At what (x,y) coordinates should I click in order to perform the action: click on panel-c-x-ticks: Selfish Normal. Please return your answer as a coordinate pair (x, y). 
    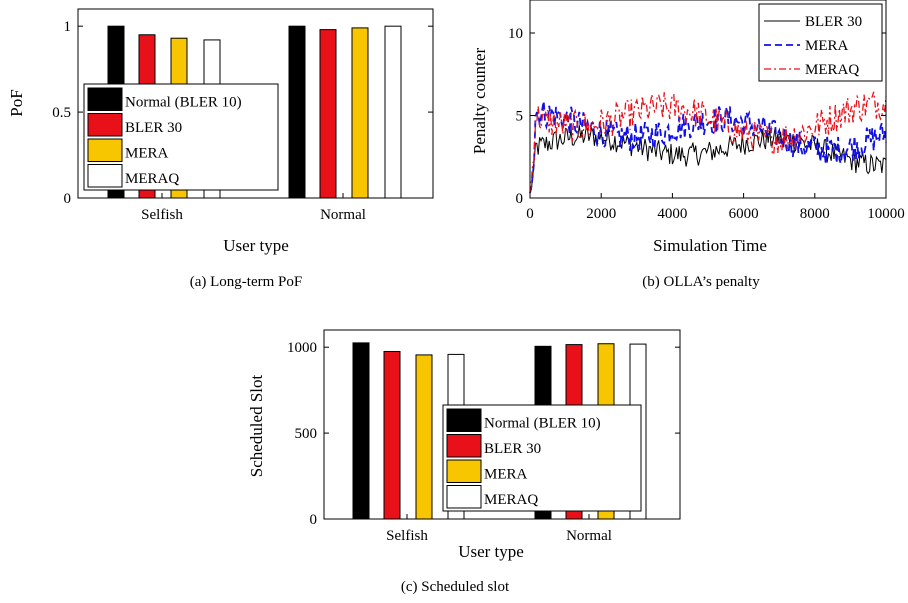
    Looking at the image, I should click on (499, 529).